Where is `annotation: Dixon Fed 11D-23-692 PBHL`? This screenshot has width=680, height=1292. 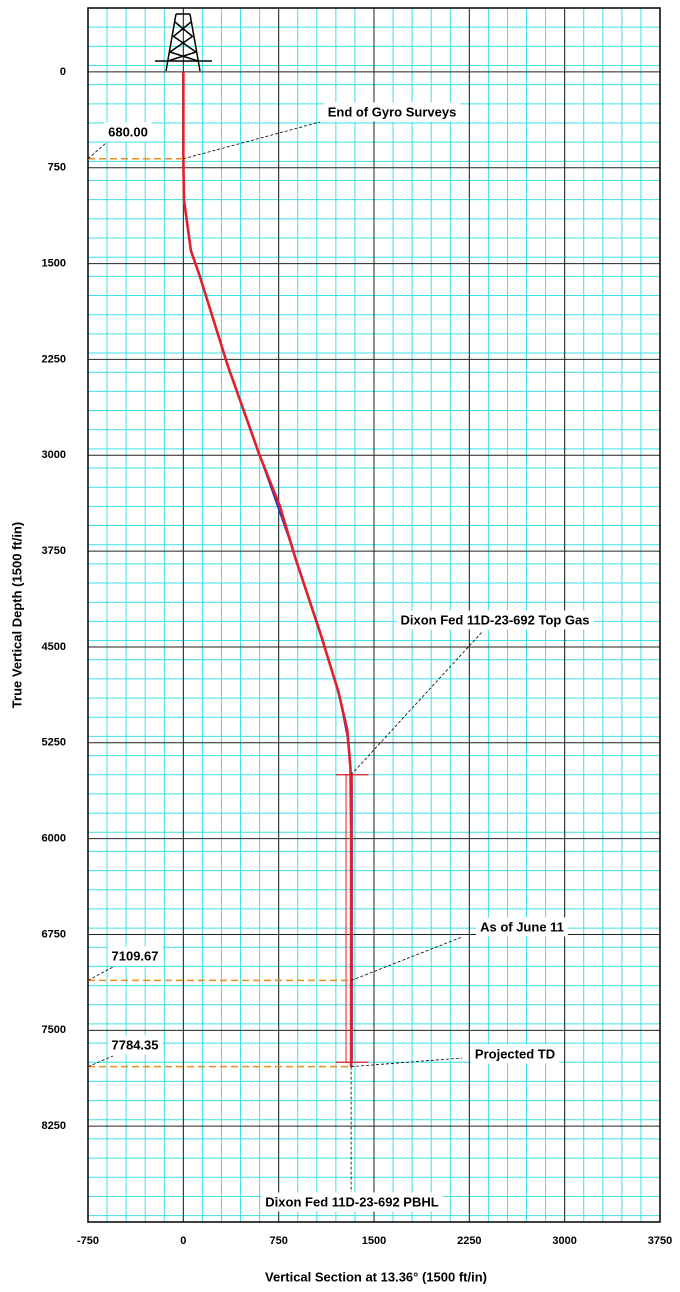
annotation: Dixon Fed 11D-23-692 PBHL is located at coordinates (351, 1201).